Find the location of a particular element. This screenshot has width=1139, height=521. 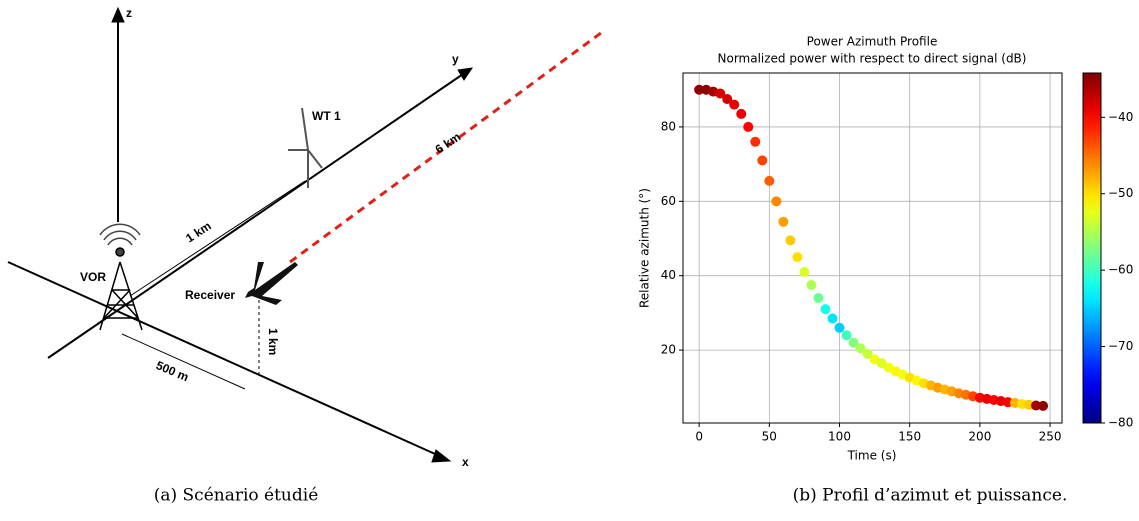

colorbar is located at coordinates (1092, 248).